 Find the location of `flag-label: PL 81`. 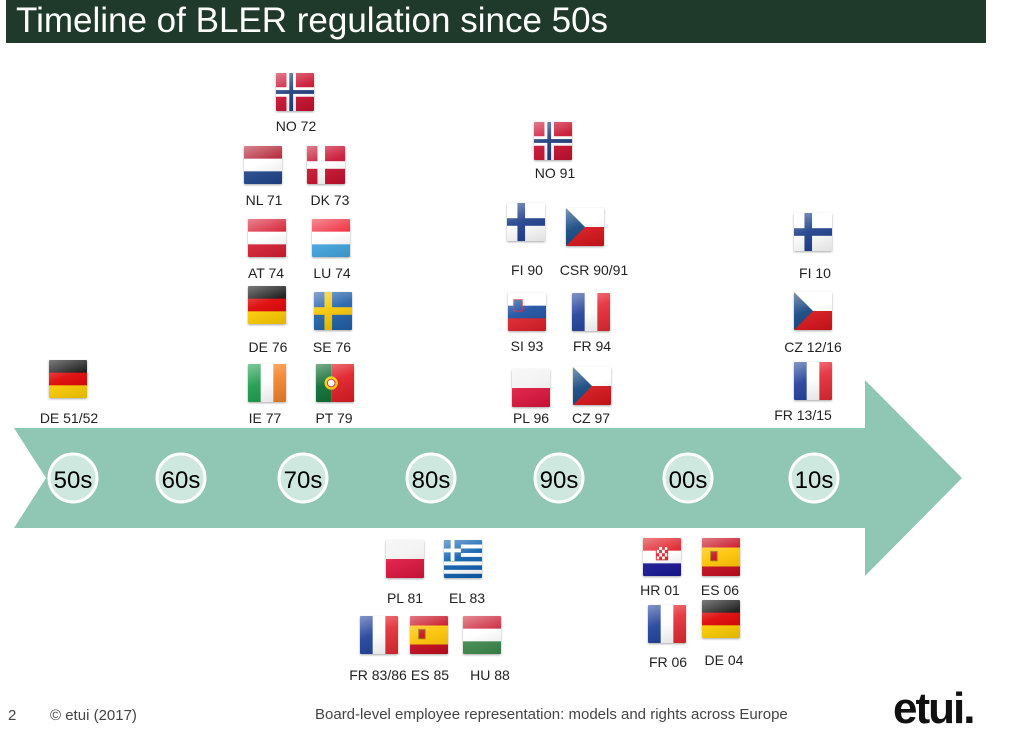

flag-label: PL 81 is located at coordinates (405, 598).